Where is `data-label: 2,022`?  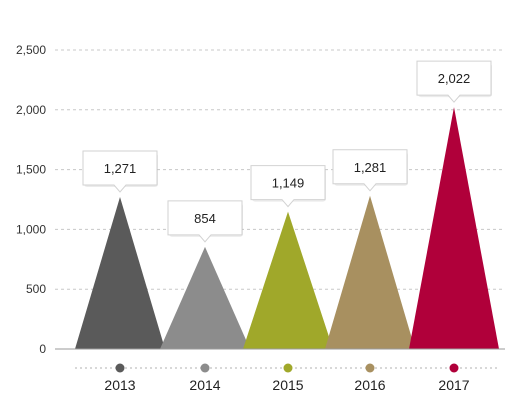 data-label: 2,022 is located at coordinates (454, 78).